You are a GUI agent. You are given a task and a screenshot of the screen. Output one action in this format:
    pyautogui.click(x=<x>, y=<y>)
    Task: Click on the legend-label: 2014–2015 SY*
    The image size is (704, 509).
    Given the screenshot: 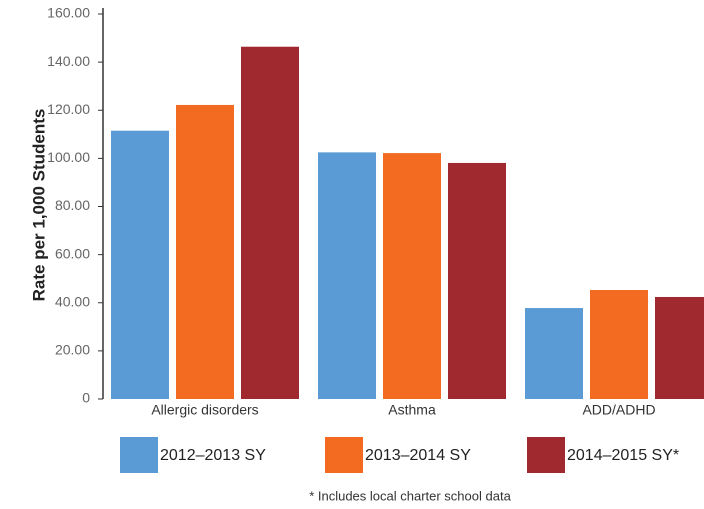 What is the action you would take?
    pyautogui.click(x=623, y=455)
    